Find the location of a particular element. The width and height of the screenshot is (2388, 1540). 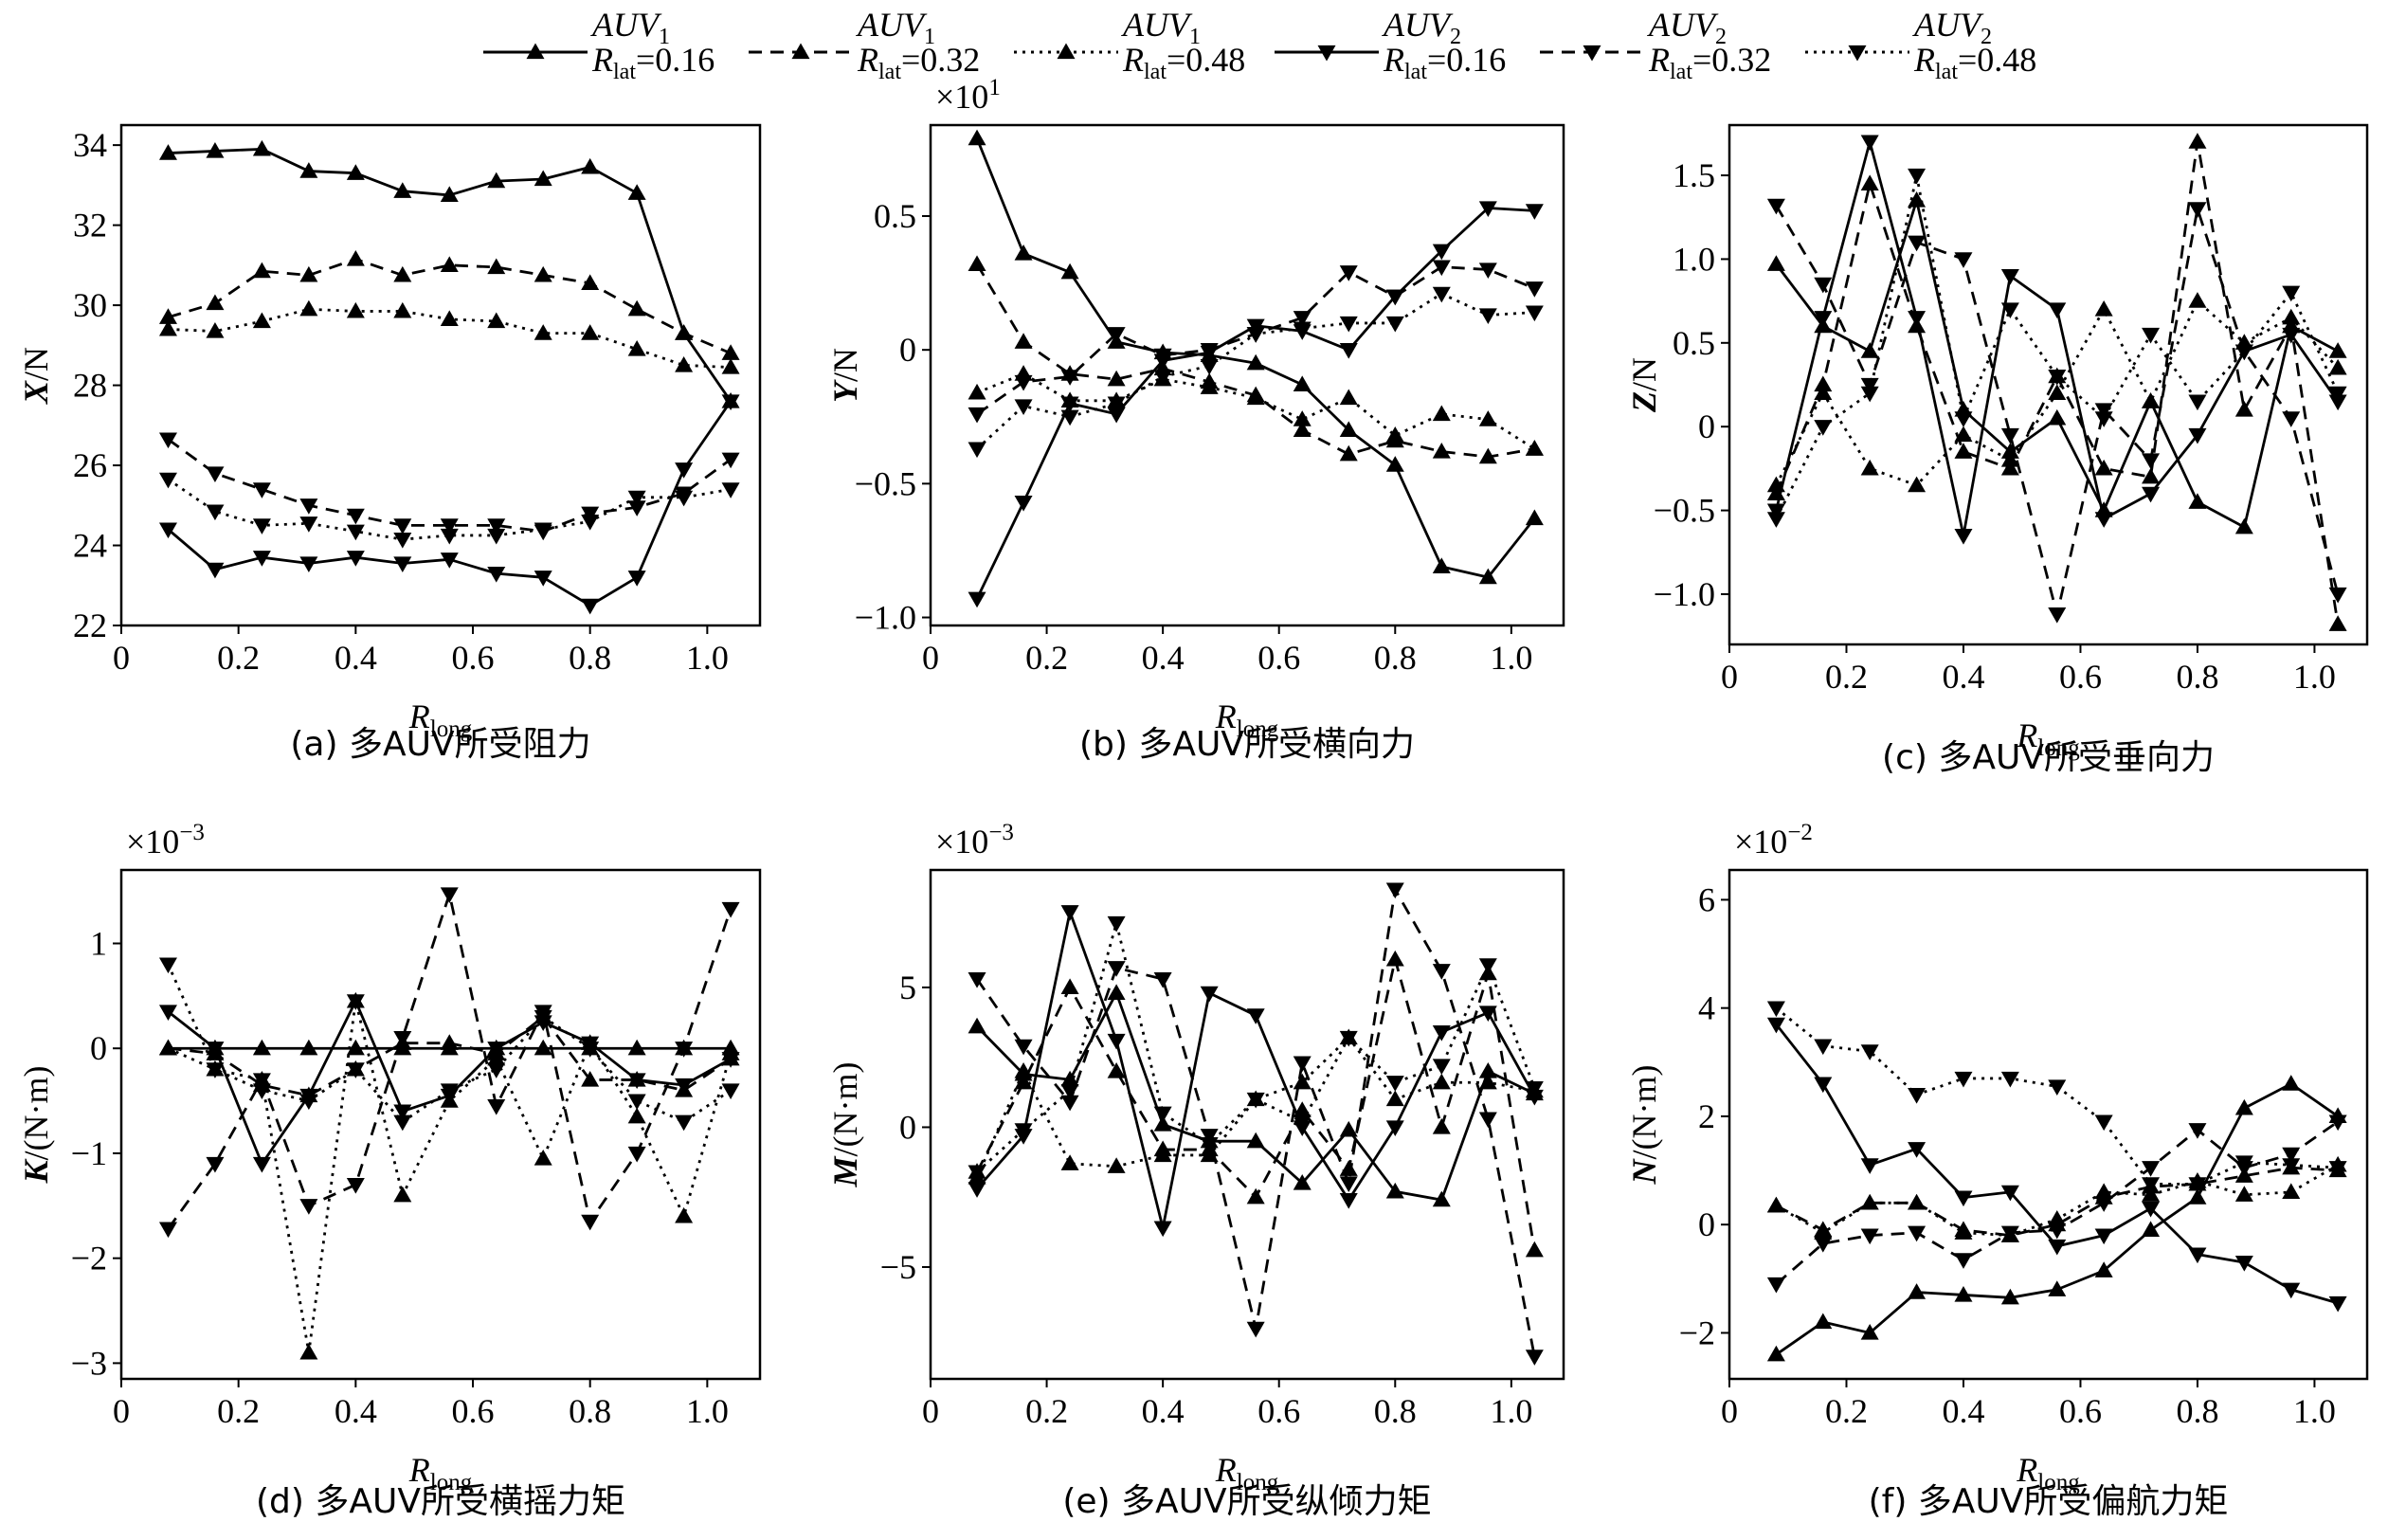

plot-frame is located at coordinates (1247, 375).